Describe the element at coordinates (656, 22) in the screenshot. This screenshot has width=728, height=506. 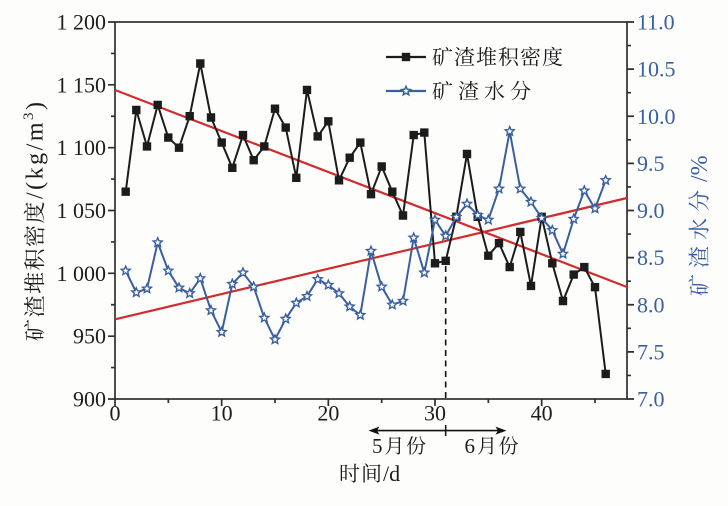
I see `svg-text: 11.0` at that location.